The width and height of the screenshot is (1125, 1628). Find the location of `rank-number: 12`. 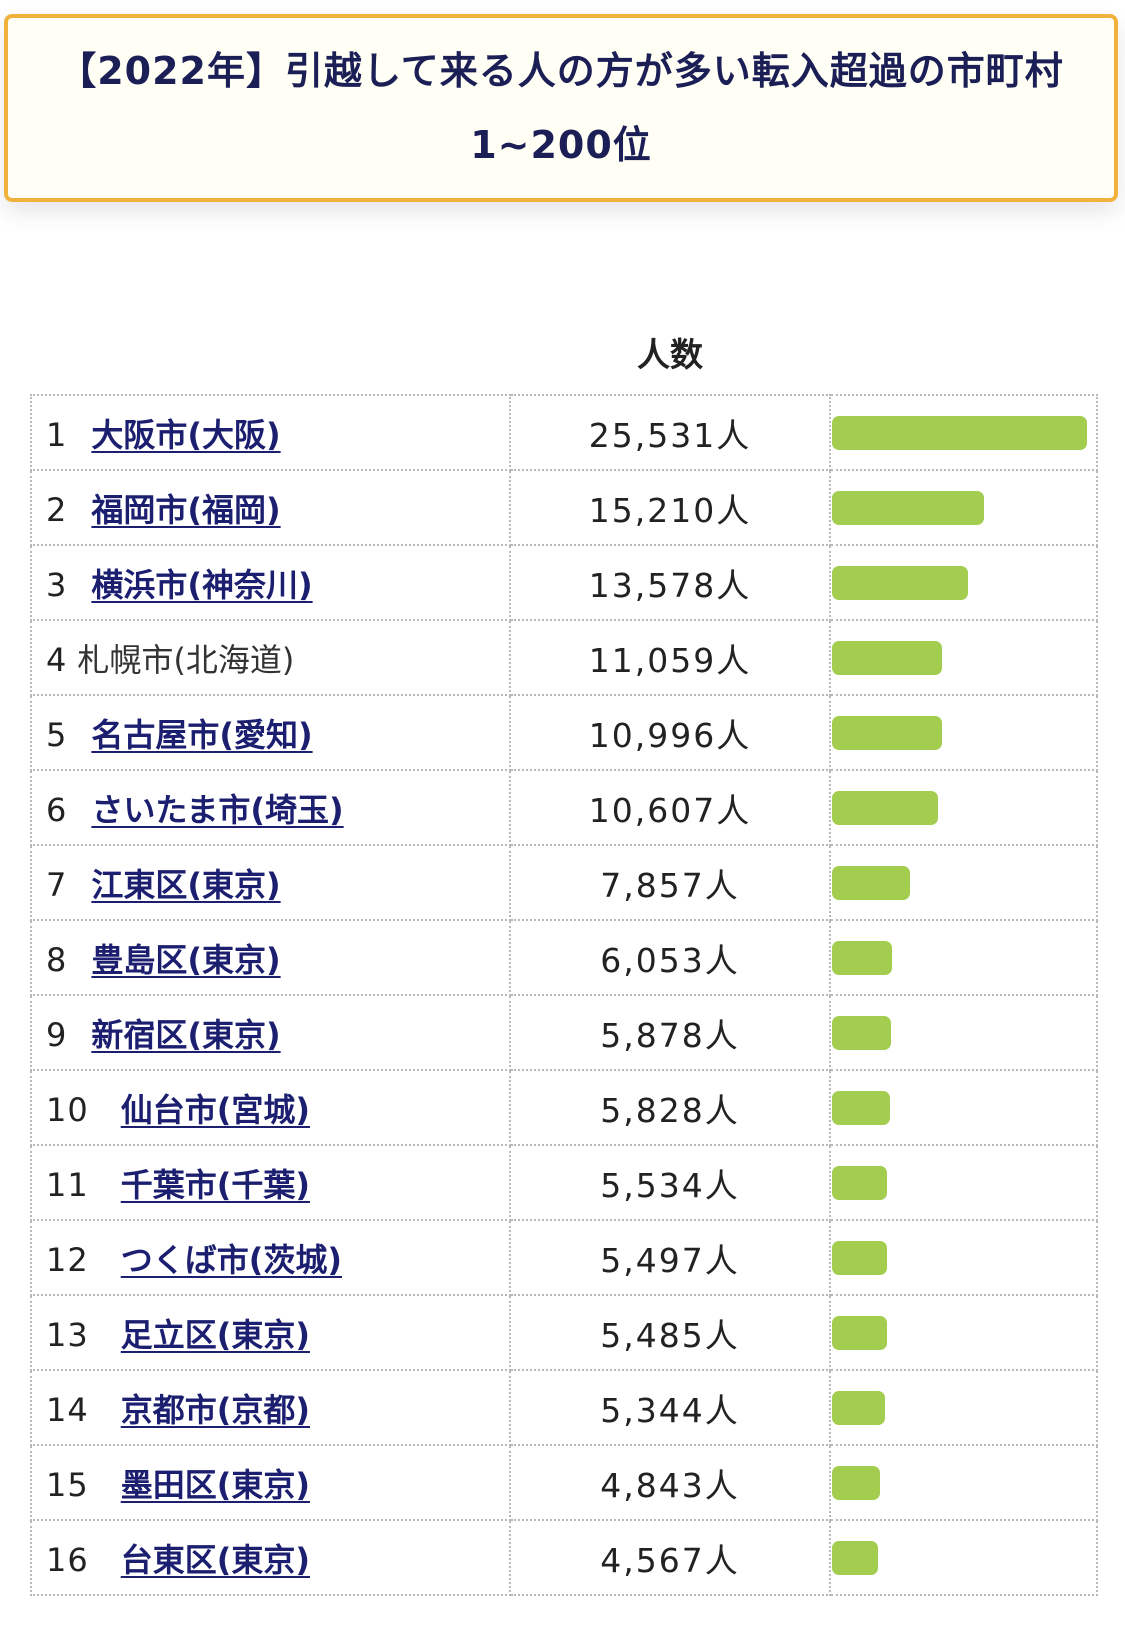

rank-number: 12 is located at coordinates (67, 1259).